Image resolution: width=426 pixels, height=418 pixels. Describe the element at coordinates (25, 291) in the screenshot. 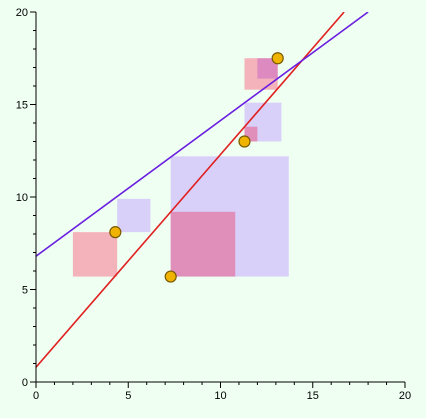

I see `y-tick-label-1: 5` at that location.